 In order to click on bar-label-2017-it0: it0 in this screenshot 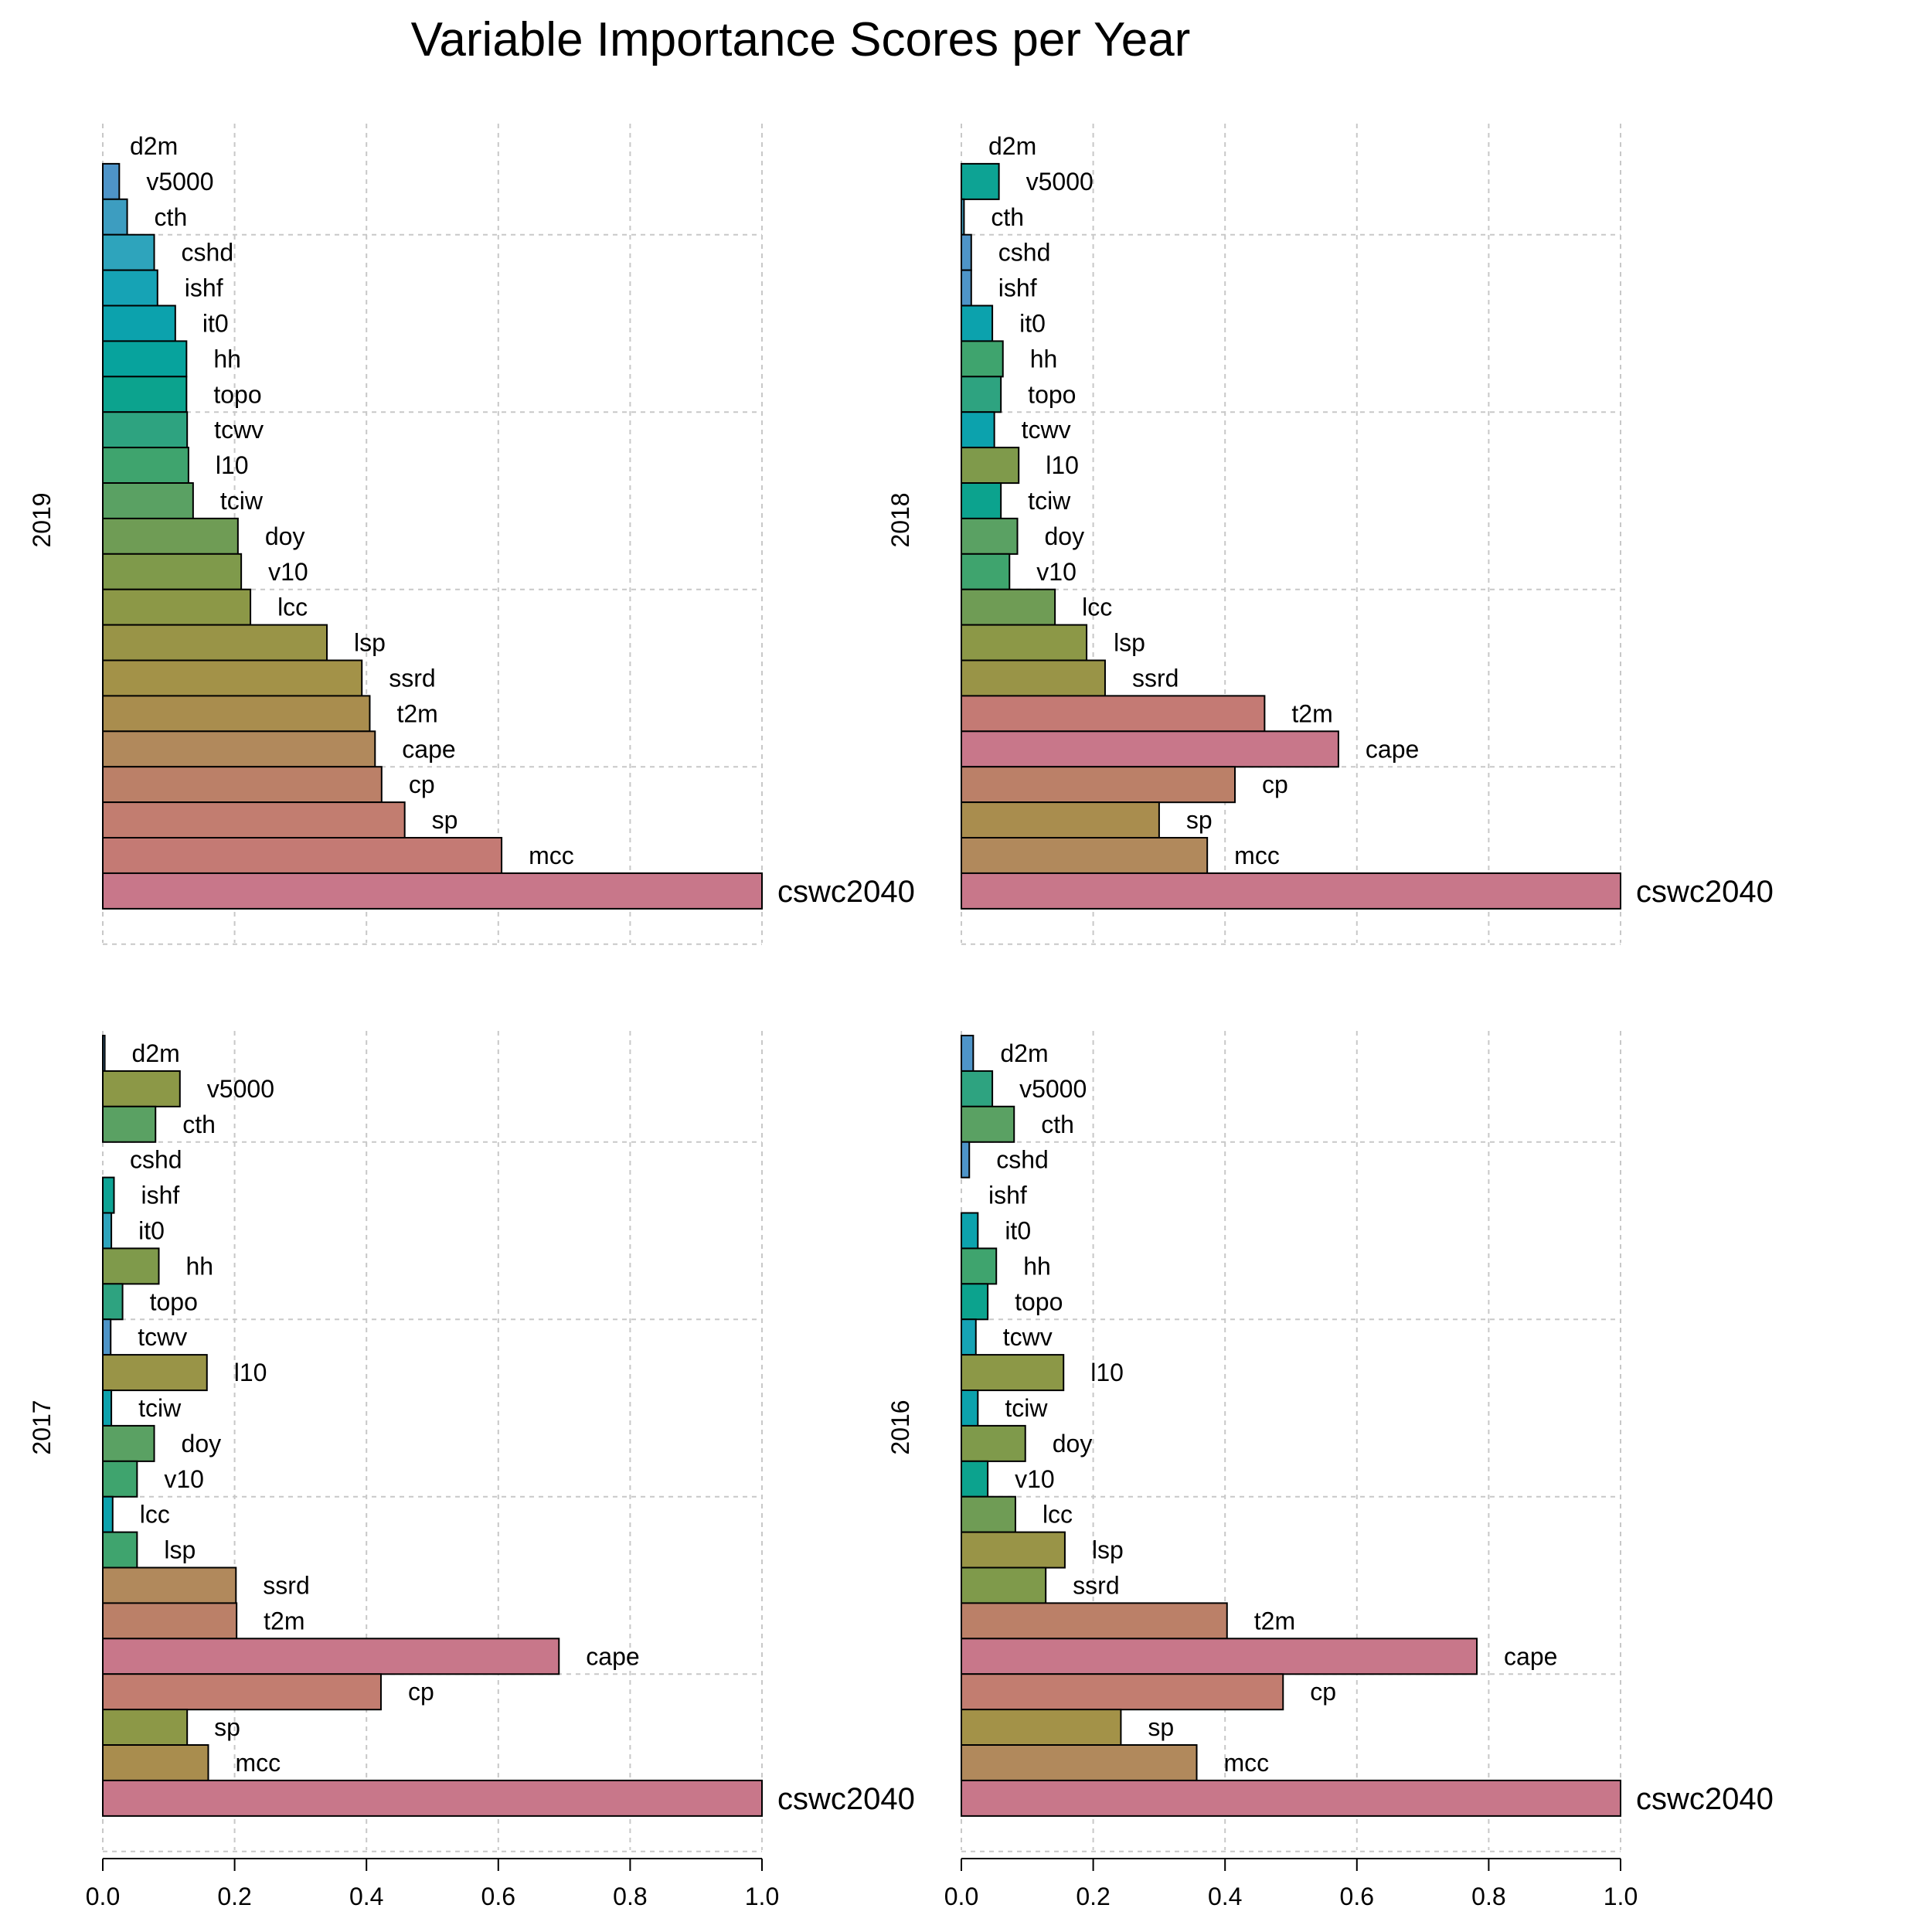, I will do `click(152, 1231)`.